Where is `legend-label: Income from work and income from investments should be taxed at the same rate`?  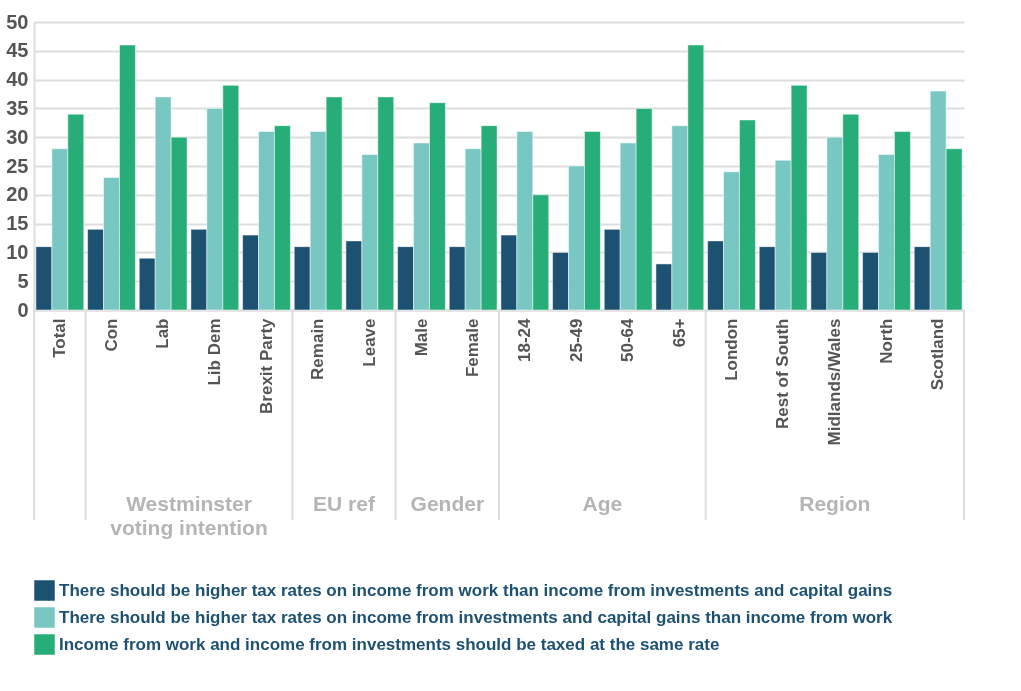 legend-label: Income from work and income from investments should be taxed at the same rate is located at coordinates (389, 644).